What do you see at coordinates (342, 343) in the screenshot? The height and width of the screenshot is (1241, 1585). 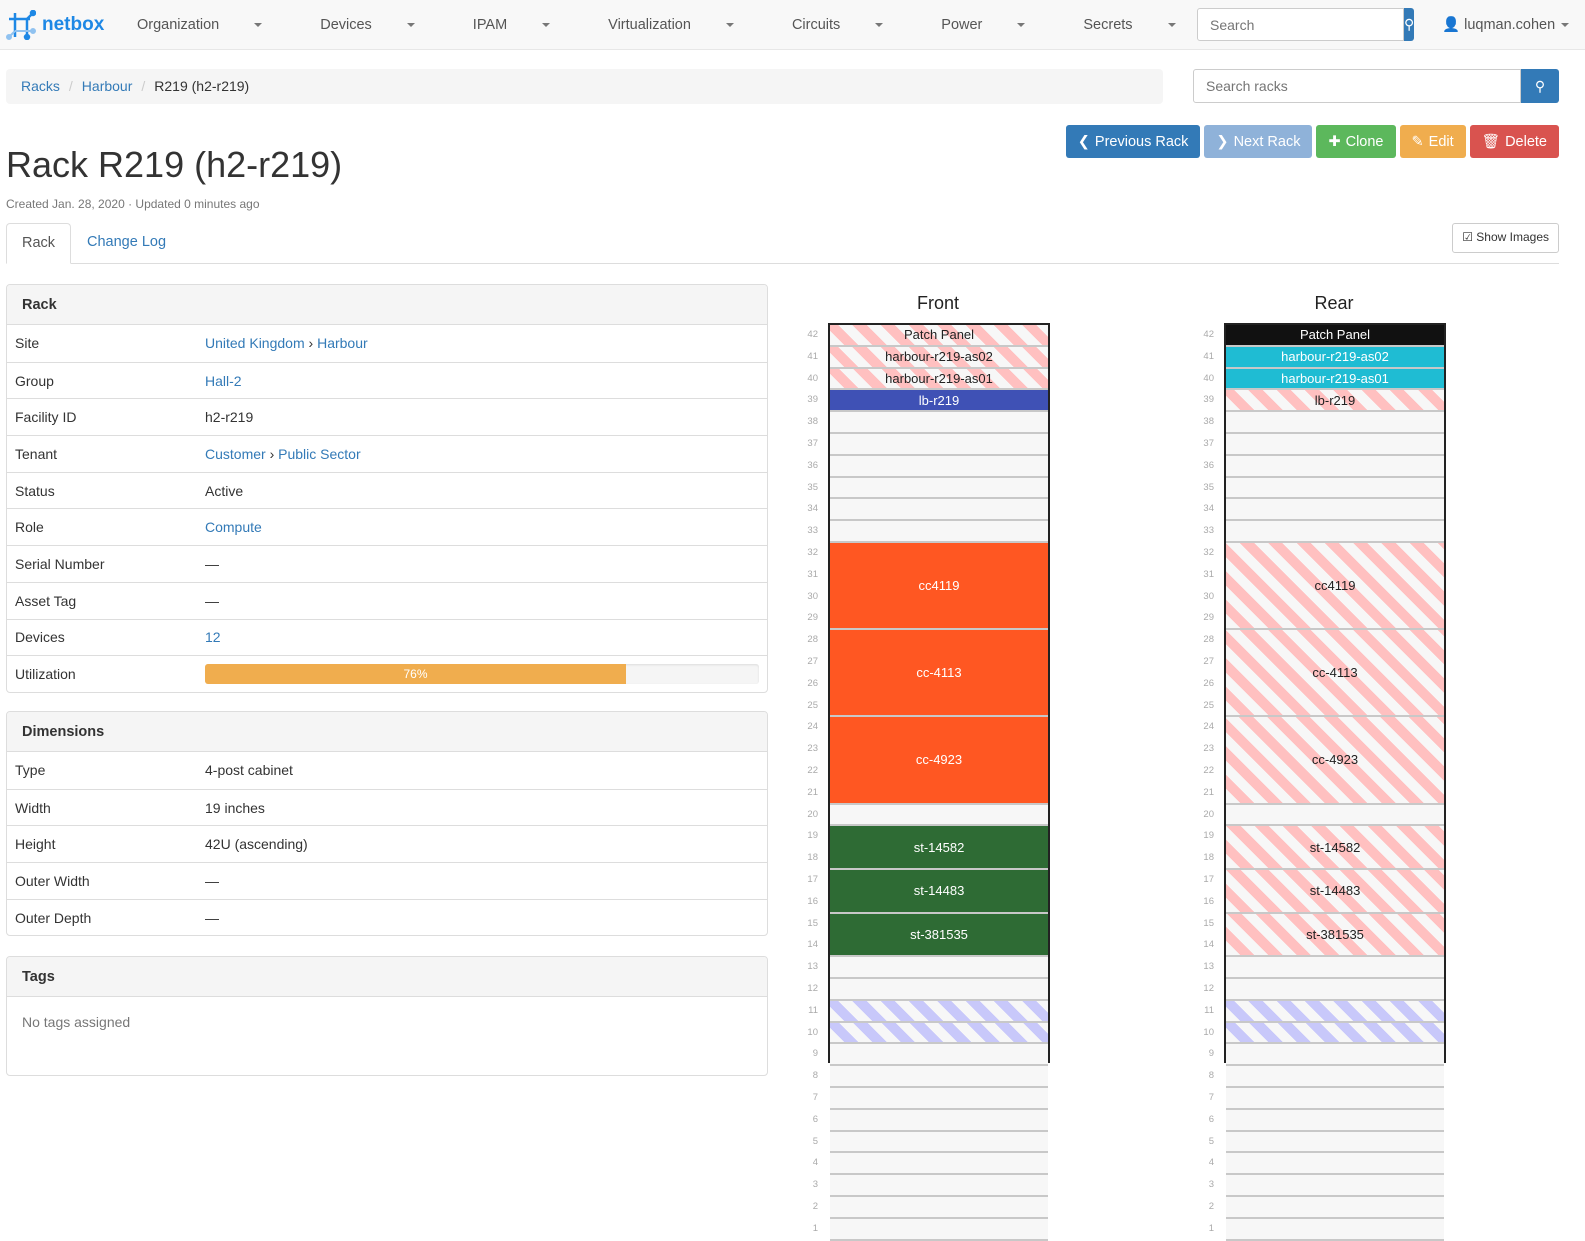 I see `value: Harbour` at bounding box center [342, 343].